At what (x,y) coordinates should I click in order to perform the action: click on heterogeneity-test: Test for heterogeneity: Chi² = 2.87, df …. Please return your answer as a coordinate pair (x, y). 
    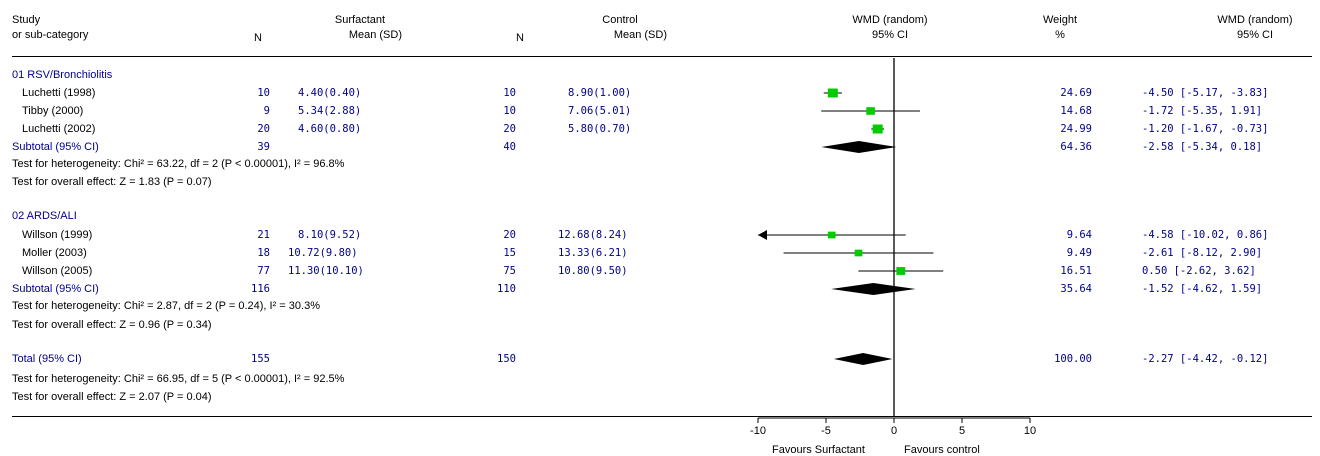
    Looking at the image, I should click on (166, 306).